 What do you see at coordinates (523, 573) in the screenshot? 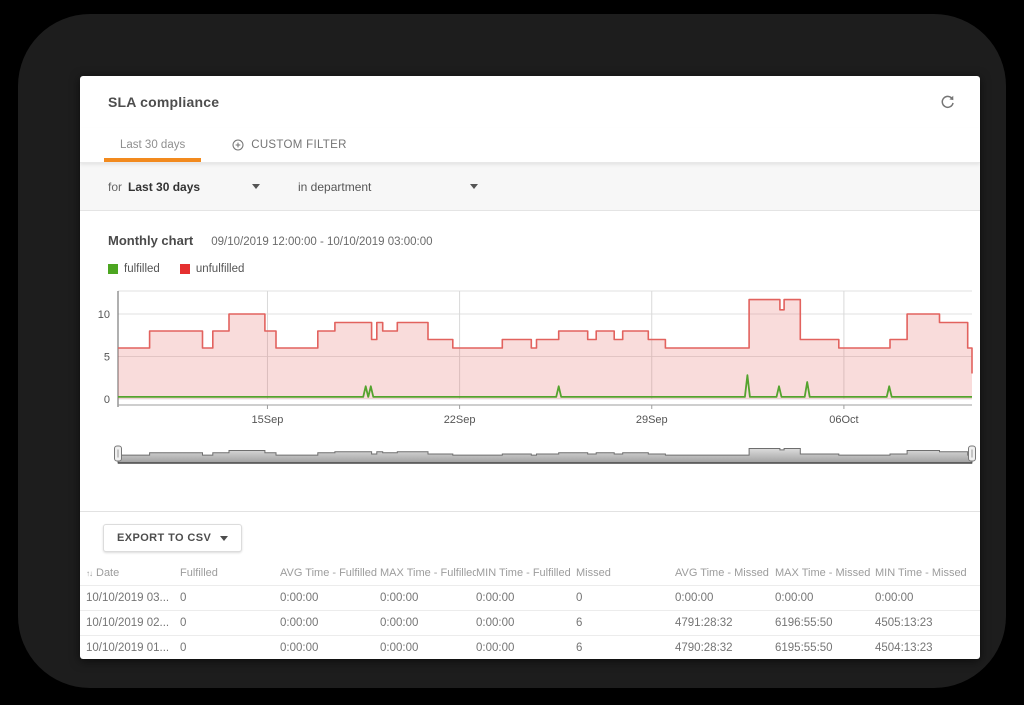
I see `column-header-min-time-fulfilled: MIN Time - Fulfilled` at bounding box center [523, 573].